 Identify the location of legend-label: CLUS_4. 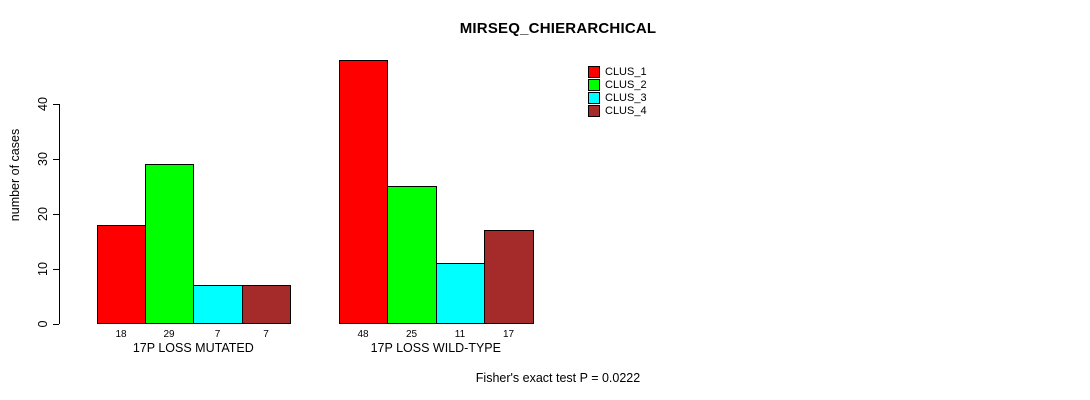
(626, 110).